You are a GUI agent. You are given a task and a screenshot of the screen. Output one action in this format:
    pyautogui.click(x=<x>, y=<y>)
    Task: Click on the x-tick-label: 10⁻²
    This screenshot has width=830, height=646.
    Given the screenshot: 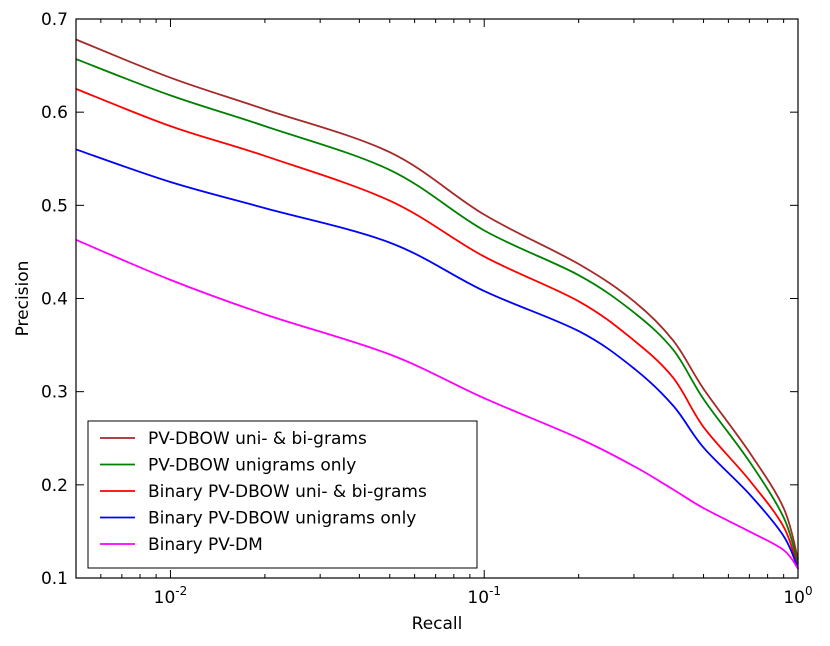 What is the action you would take?
    pyautogui.click(x=171, y=596)
    